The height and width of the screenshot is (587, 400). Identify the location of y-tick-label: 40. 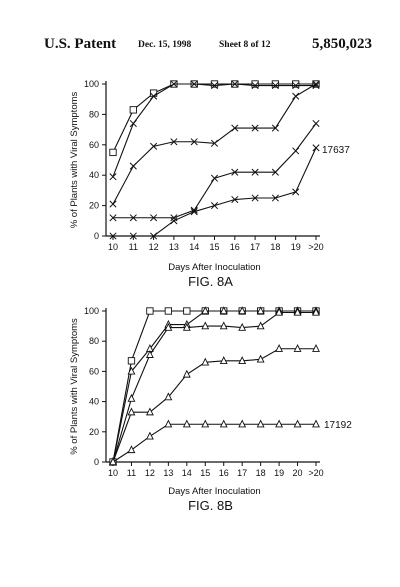
(94, 175).